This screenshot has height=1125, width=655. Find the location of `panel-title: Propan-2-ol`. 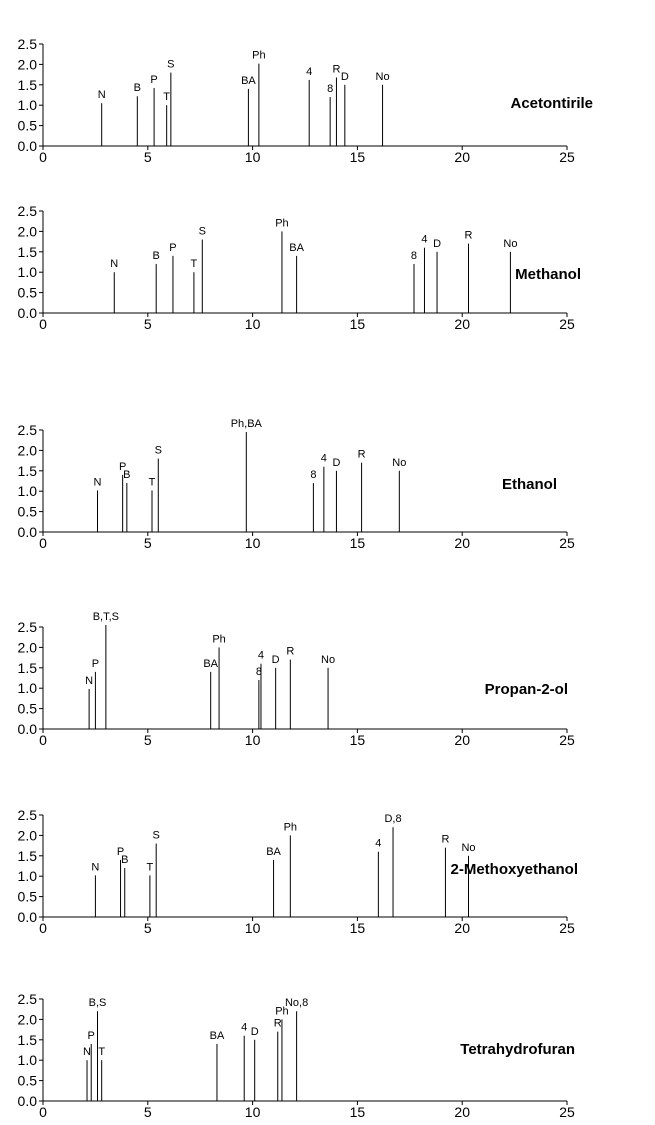

panel-title: Propan-2-ol is located at coordinates (526, 689).